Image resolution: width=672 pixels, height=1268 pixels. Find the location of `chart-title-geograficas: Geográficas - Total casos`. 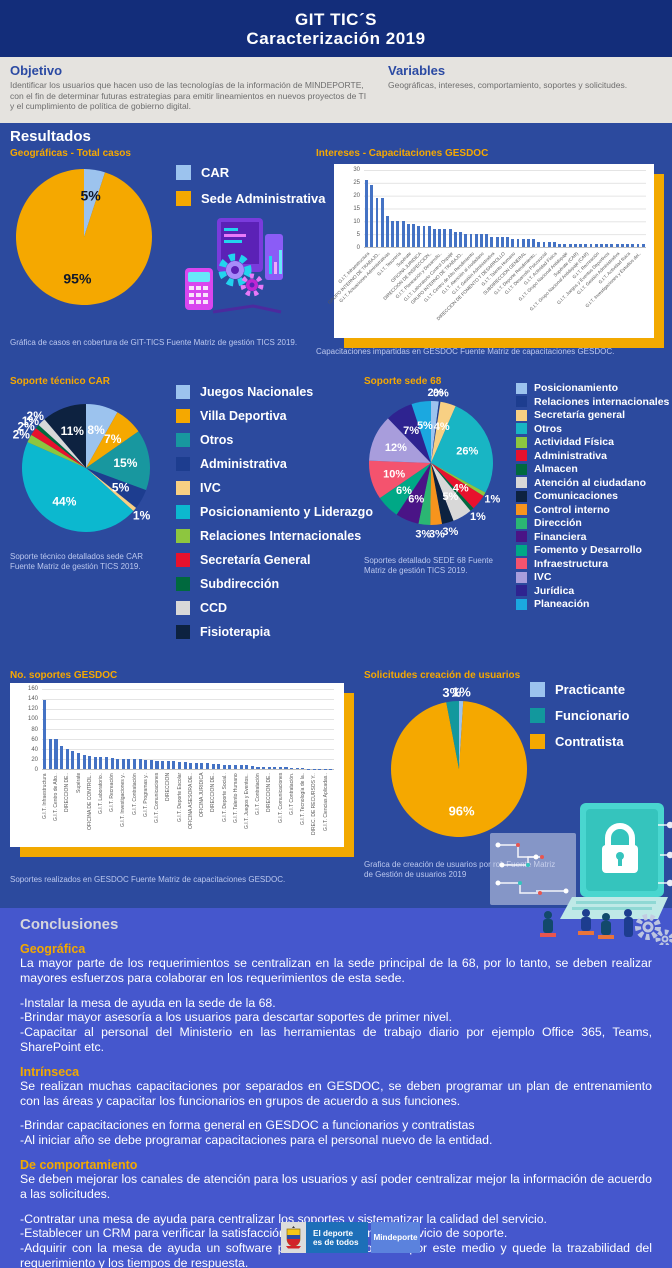

chart-title-geograficas: Geográficas - Total casos is located at coordinates (70, 153).